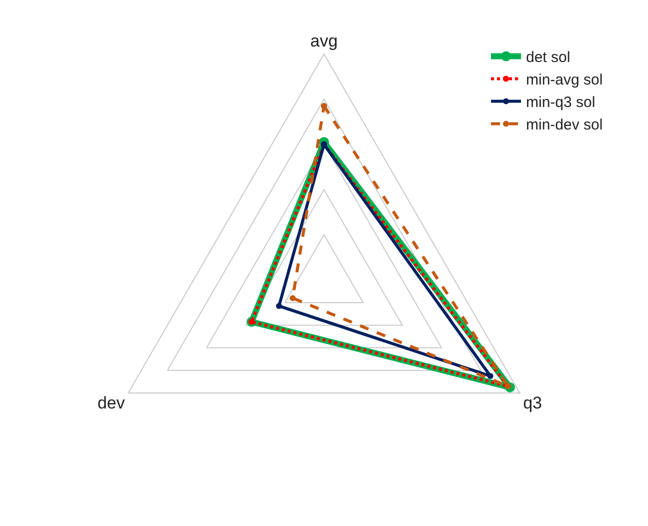  I want to click on spoke-label: avg, so click(324, 41).